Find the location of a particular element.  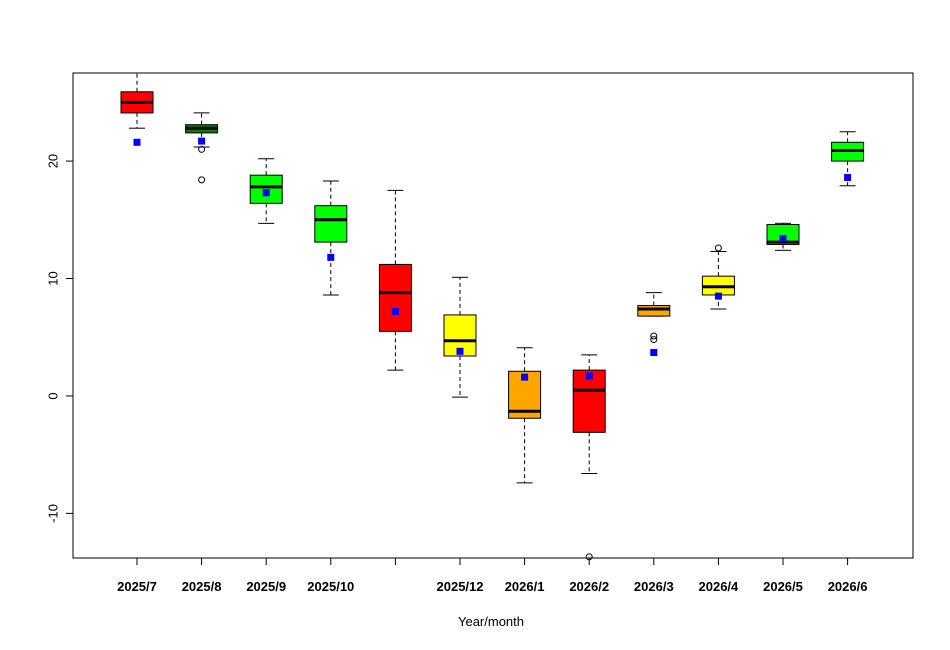

box-2025/7 is located at coordinates (137, 109).